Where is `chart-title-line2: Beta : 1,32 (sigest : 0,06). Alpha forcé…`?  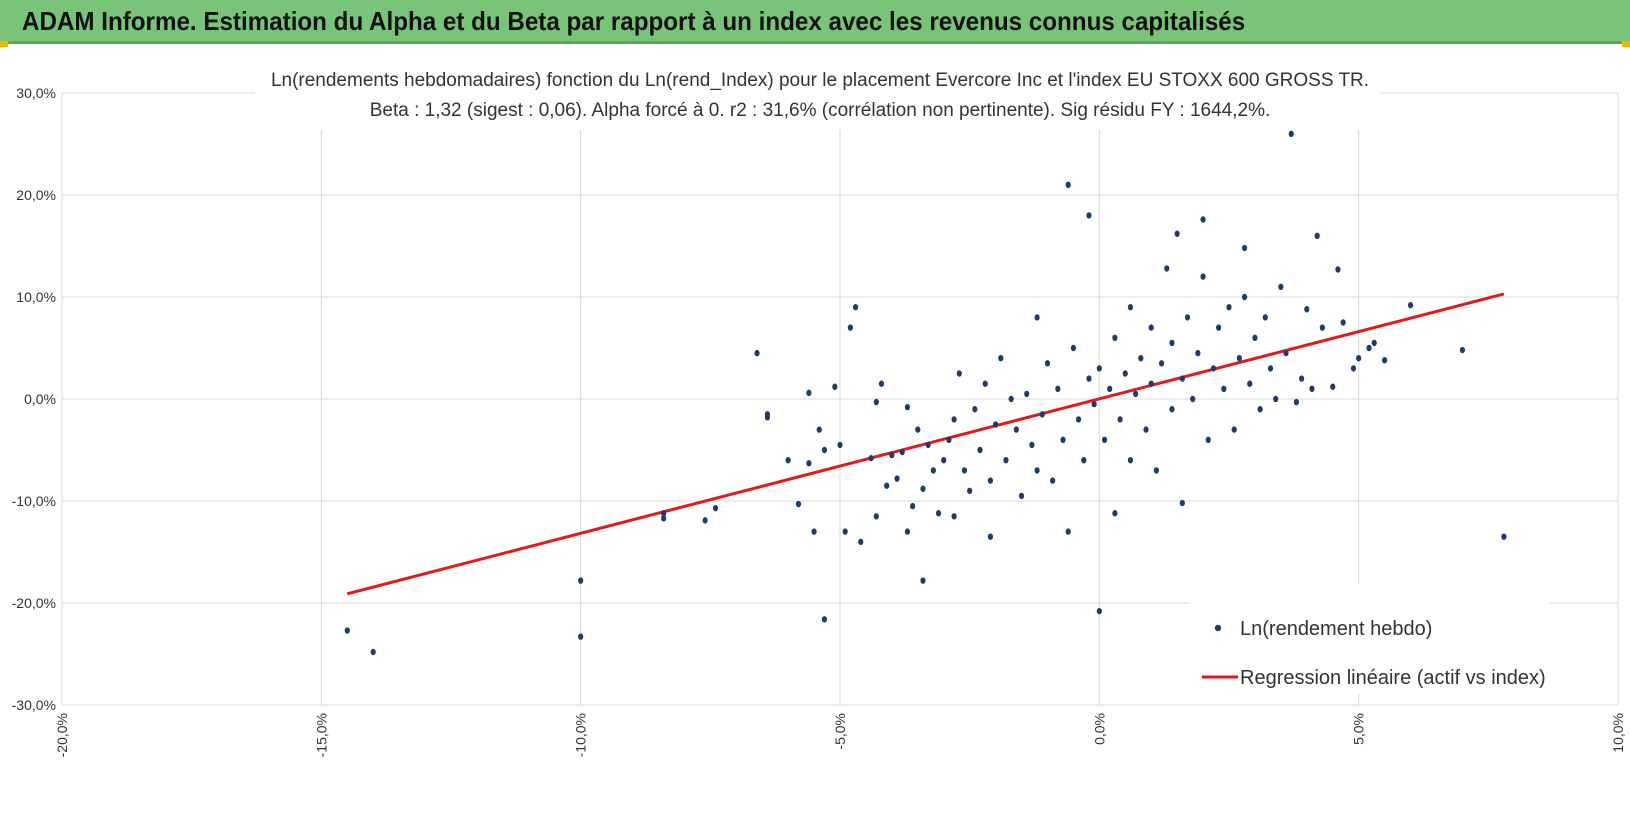 chart-title-line2: Beta : 1,32 (sigest : 0,06). Alpha forcé… is located at coordinates (820, 110).